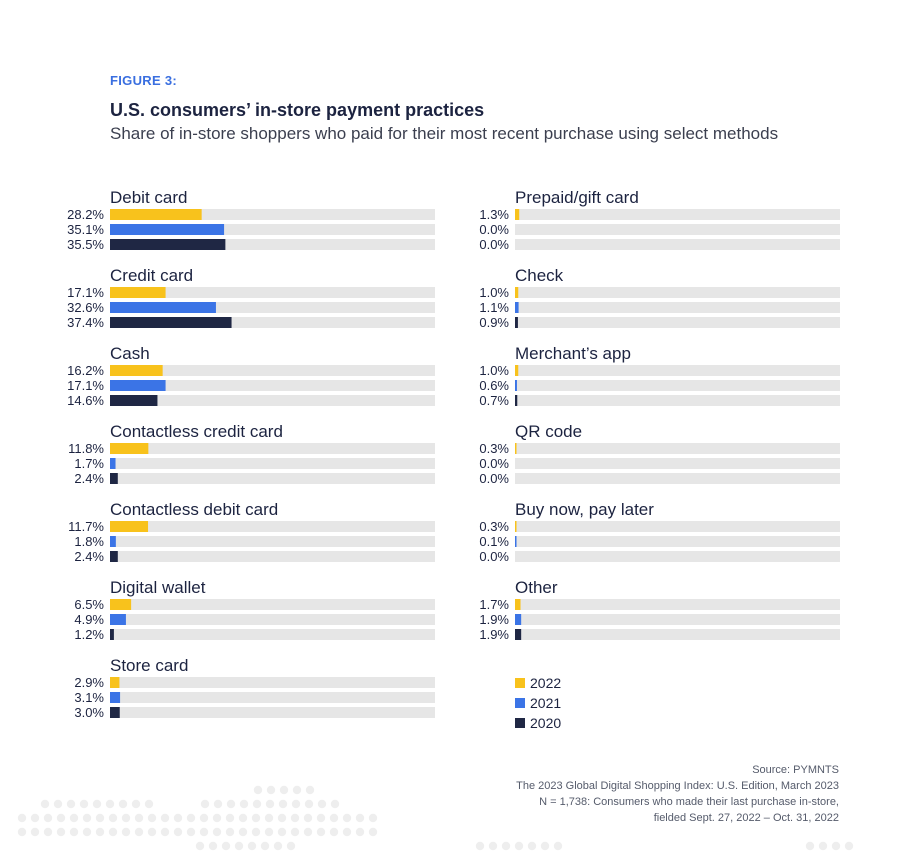 The height and width of the screenshot is (854, 907). What do you see at coordinates (677, 619) in the screenshot?
I see `bar-track-other-2021` at bounding box center [677, 619].